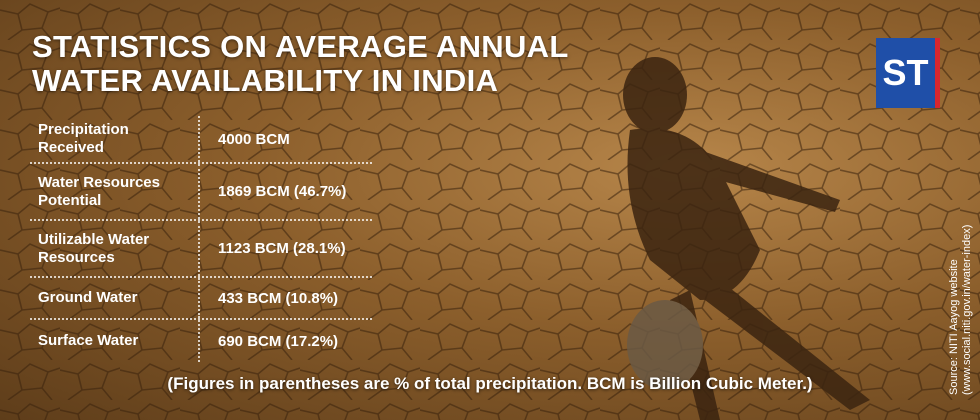 The image size is (980, 420). Describe the element at coordinates (201, 140) in the screenshot. I see `table-row: Precipitation Received 4000 BCM` at that location.